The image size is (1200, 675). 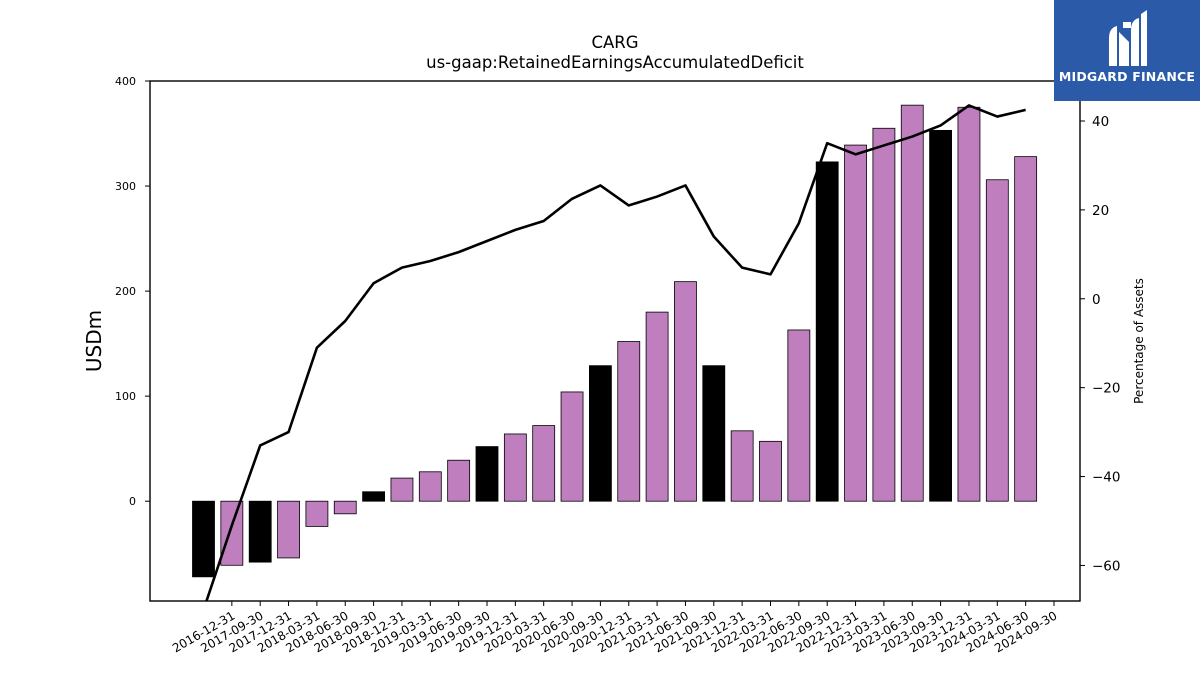 What do you see at coordinates (1096, 300) in the screenshot?
I see `y-right-tick-label: 0` at bounding box center [1096, 300].